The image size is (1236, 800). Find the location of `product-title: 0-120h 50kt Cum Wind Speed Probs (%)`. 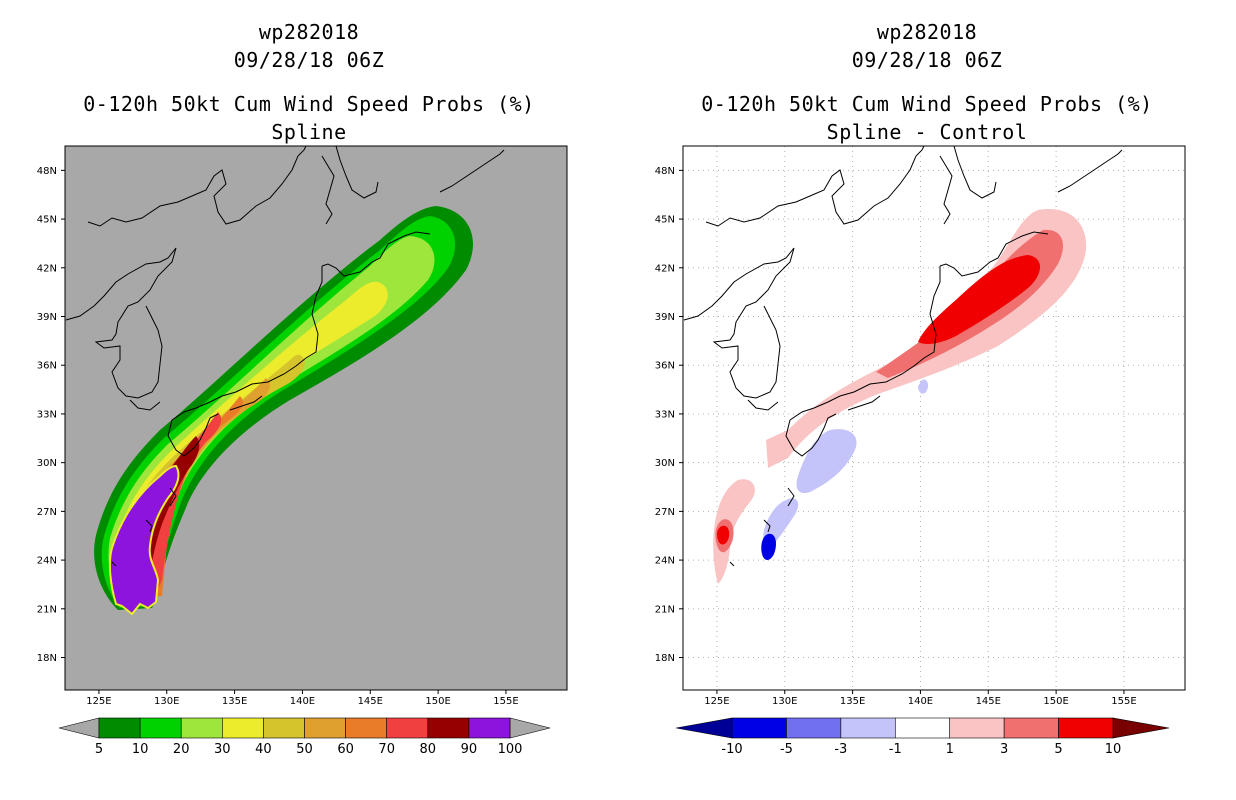

product-title: 0-120h 50kt Cum Wind Speed Probs (%) is located at coordinates (309, 104).